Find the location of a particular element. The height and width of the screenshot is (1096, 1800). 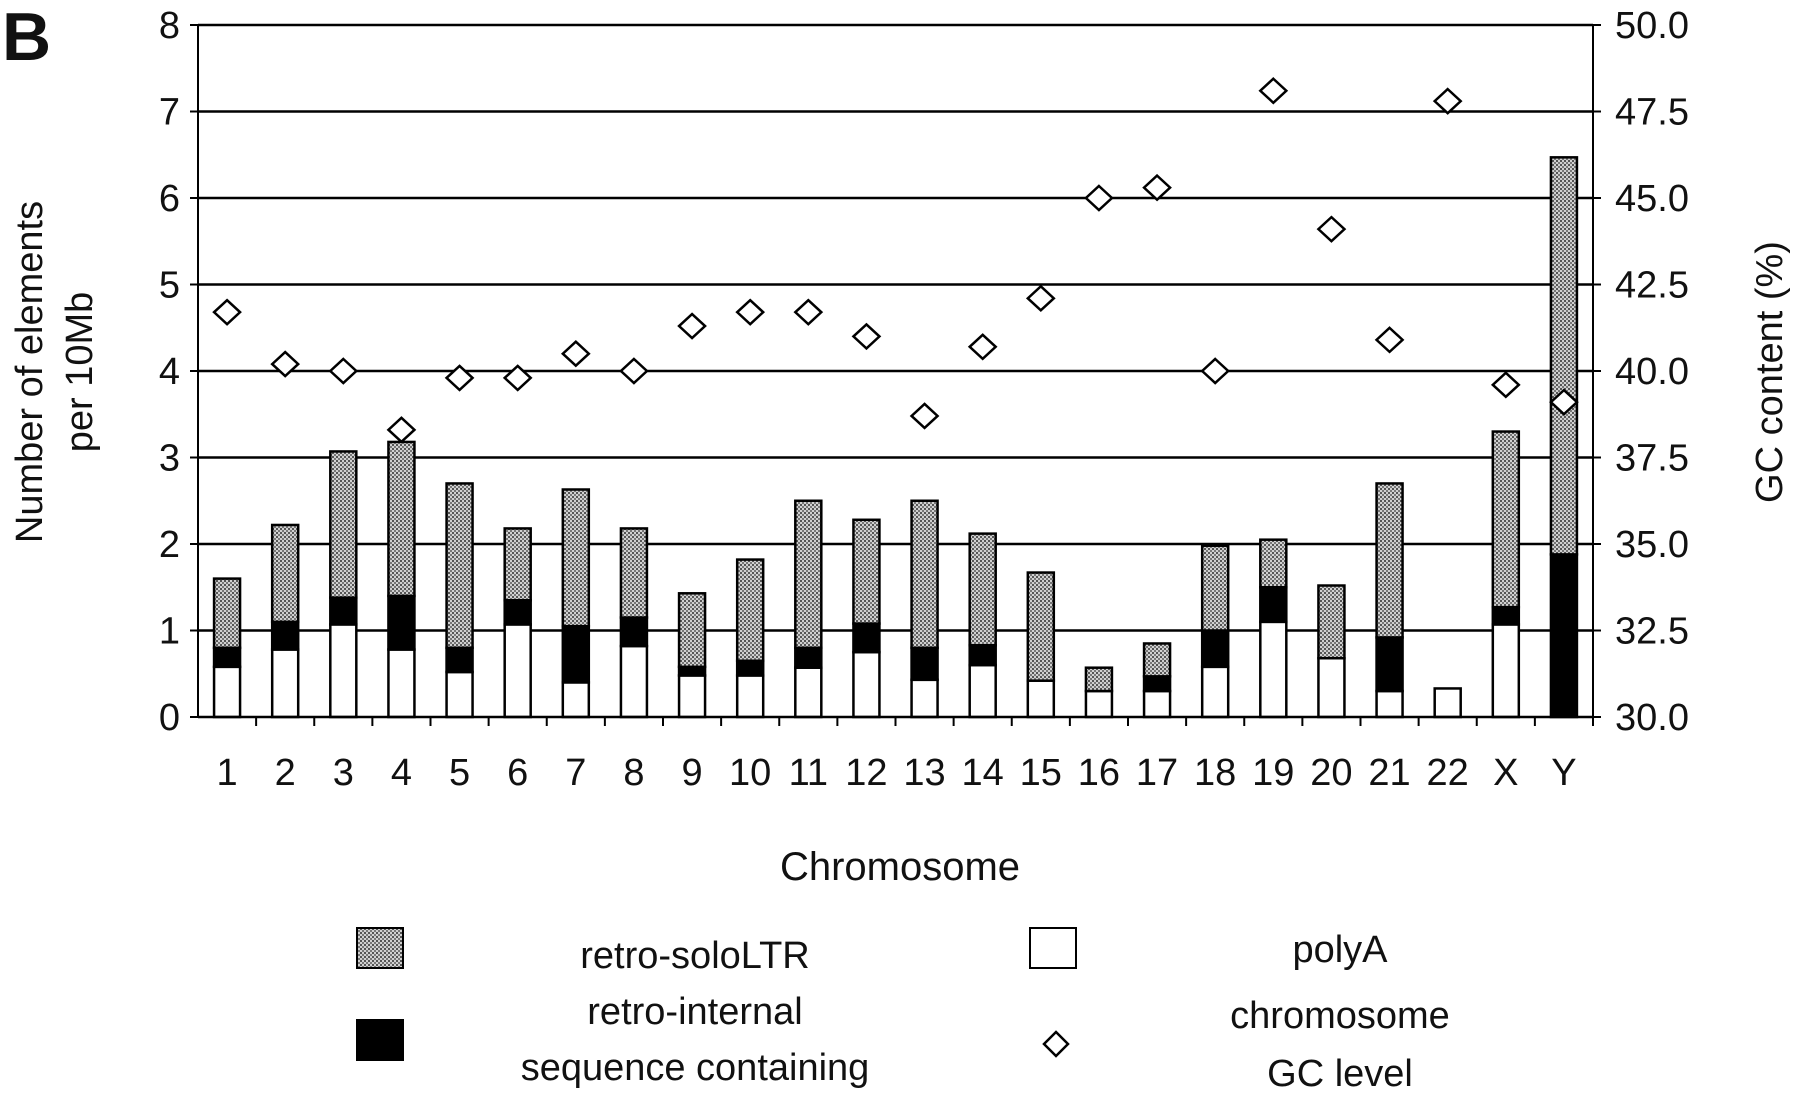

x-tick-label: 18 is located at coordinates (1215, 773).